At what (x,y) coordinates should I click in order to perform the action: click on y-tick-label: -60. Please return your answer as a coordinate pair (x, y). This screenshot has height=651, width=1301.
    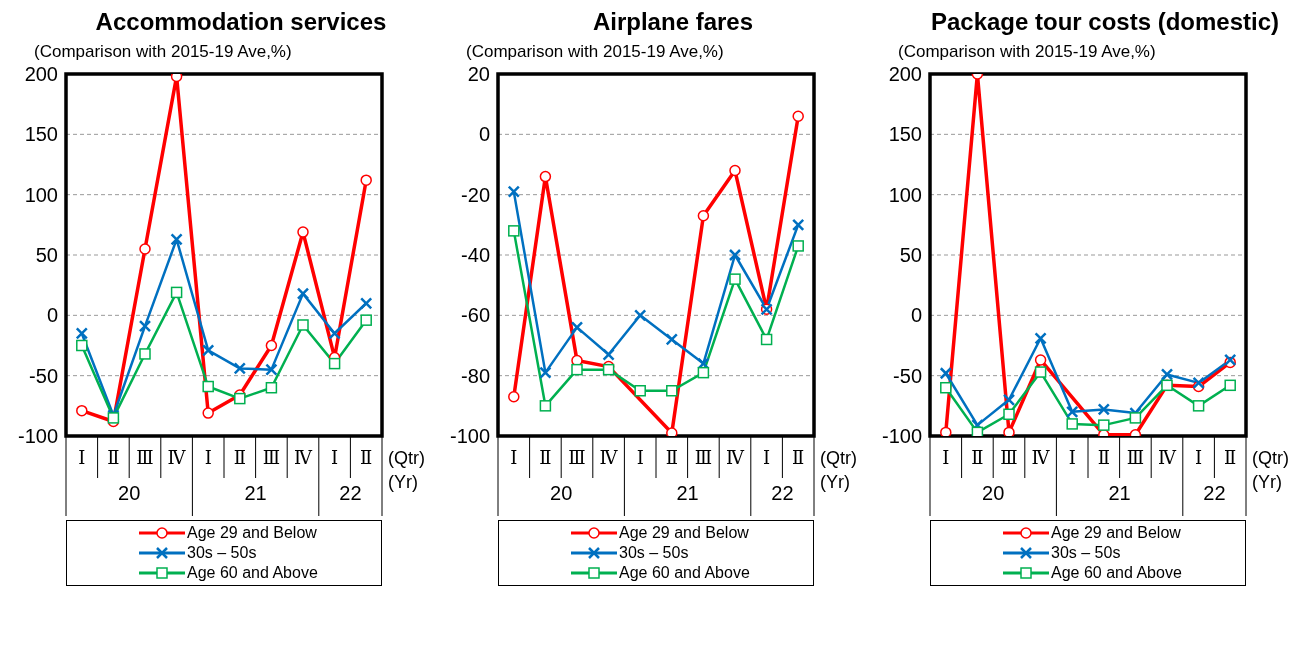
    Looking at the image, I should click on (475, 315).